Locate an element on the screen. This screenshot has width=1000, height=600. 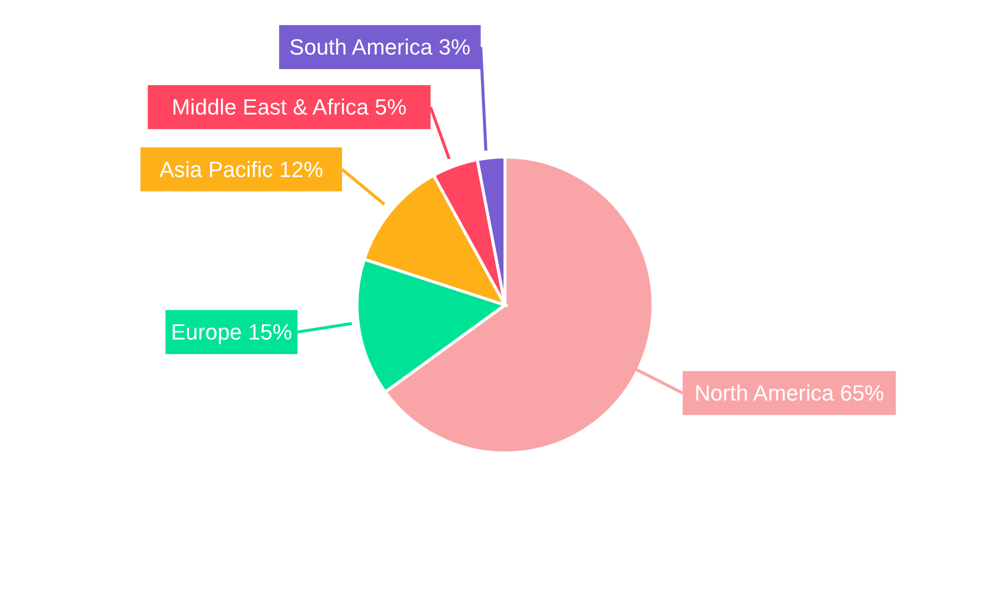
slice-label: South America 3% is located at coordinates (379, 47).